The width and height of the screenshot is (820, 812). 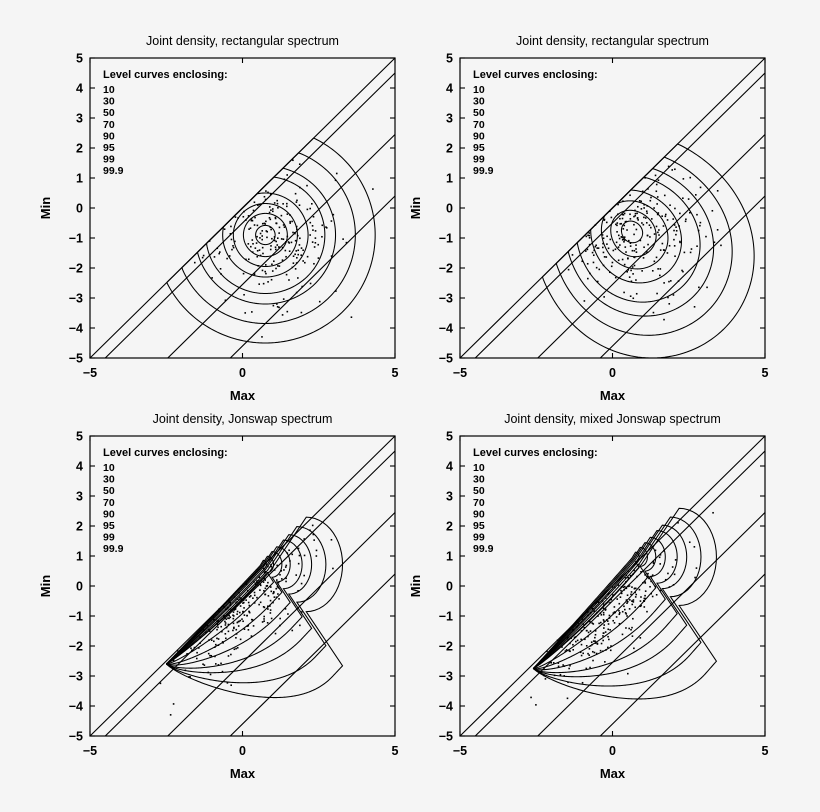 What do you see at coordinates (612, 373) in the screenshot?
I see `x-tick-label: 0` at bounding box center [612, 373].